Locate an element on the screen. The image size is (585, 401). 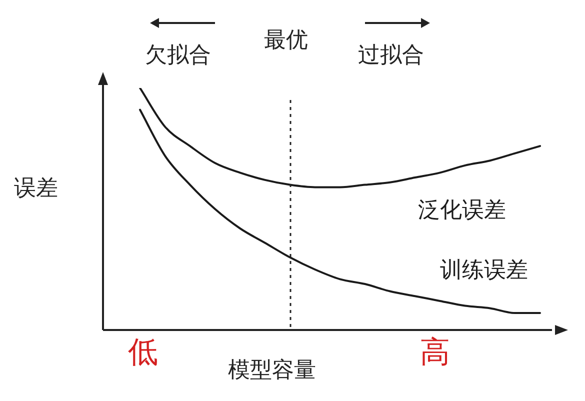
text: 欠拟合 is located at coordinates (178, 55).